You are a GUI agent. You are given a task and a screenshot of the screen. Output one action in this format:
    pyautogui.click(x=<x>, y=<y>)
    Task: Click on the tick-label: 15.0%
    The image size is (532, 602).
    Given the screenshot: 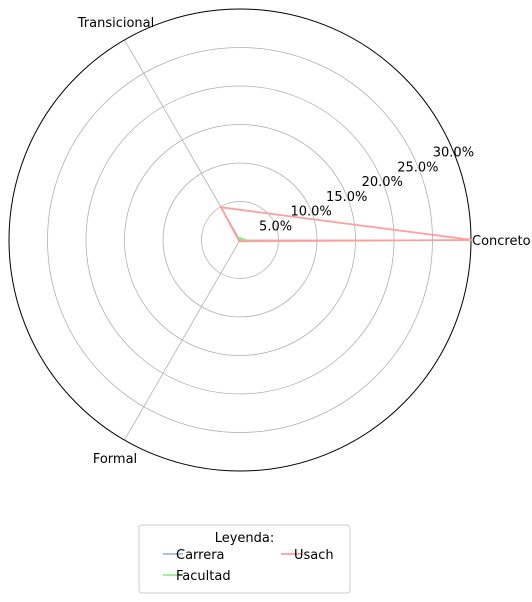 What is the action you would take?
    pyautogui.click(x=346, y=197)
    